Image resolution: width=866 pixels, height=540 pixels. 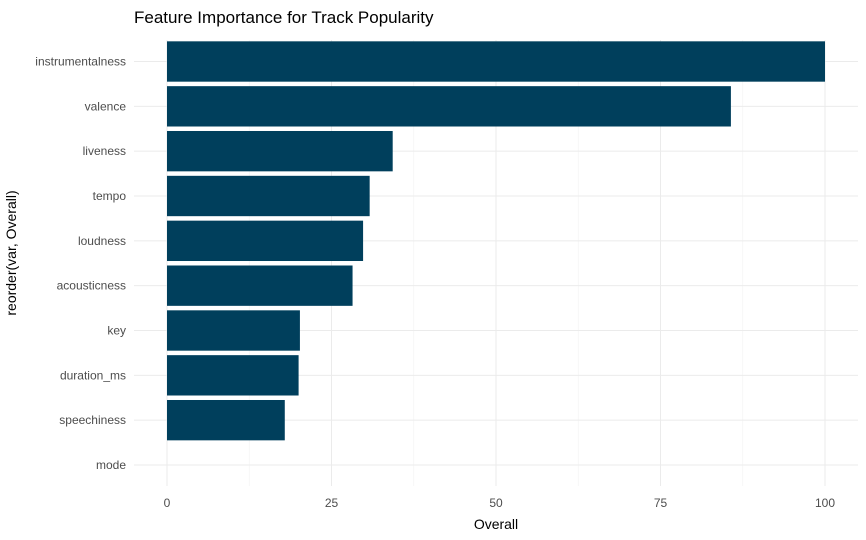 What do you see at coordinates (268, 196) in the screenshot?
I see `bar-tempo` at bounding box center [268, 196].